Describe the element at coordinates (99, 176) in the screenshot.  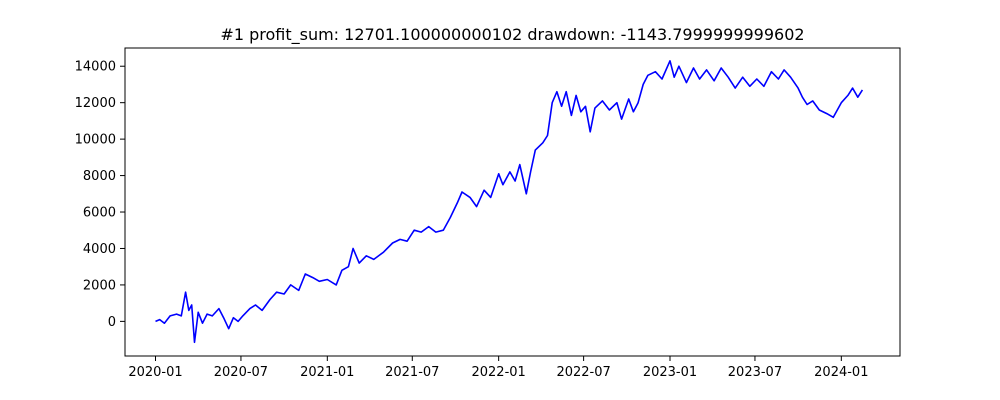
I see `y-tick-label: 8000` at that location.